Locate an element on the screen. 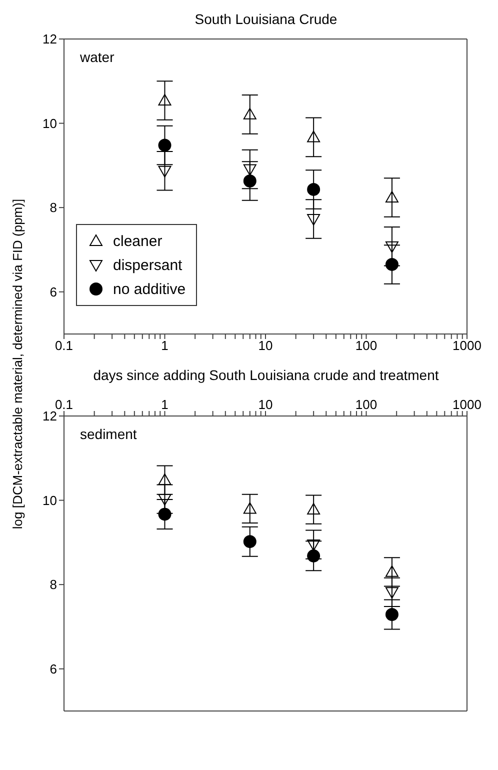 This screenshot has width=498, height=770. chart-title: South Louisiana Crude is located at coordinates (266, 19).